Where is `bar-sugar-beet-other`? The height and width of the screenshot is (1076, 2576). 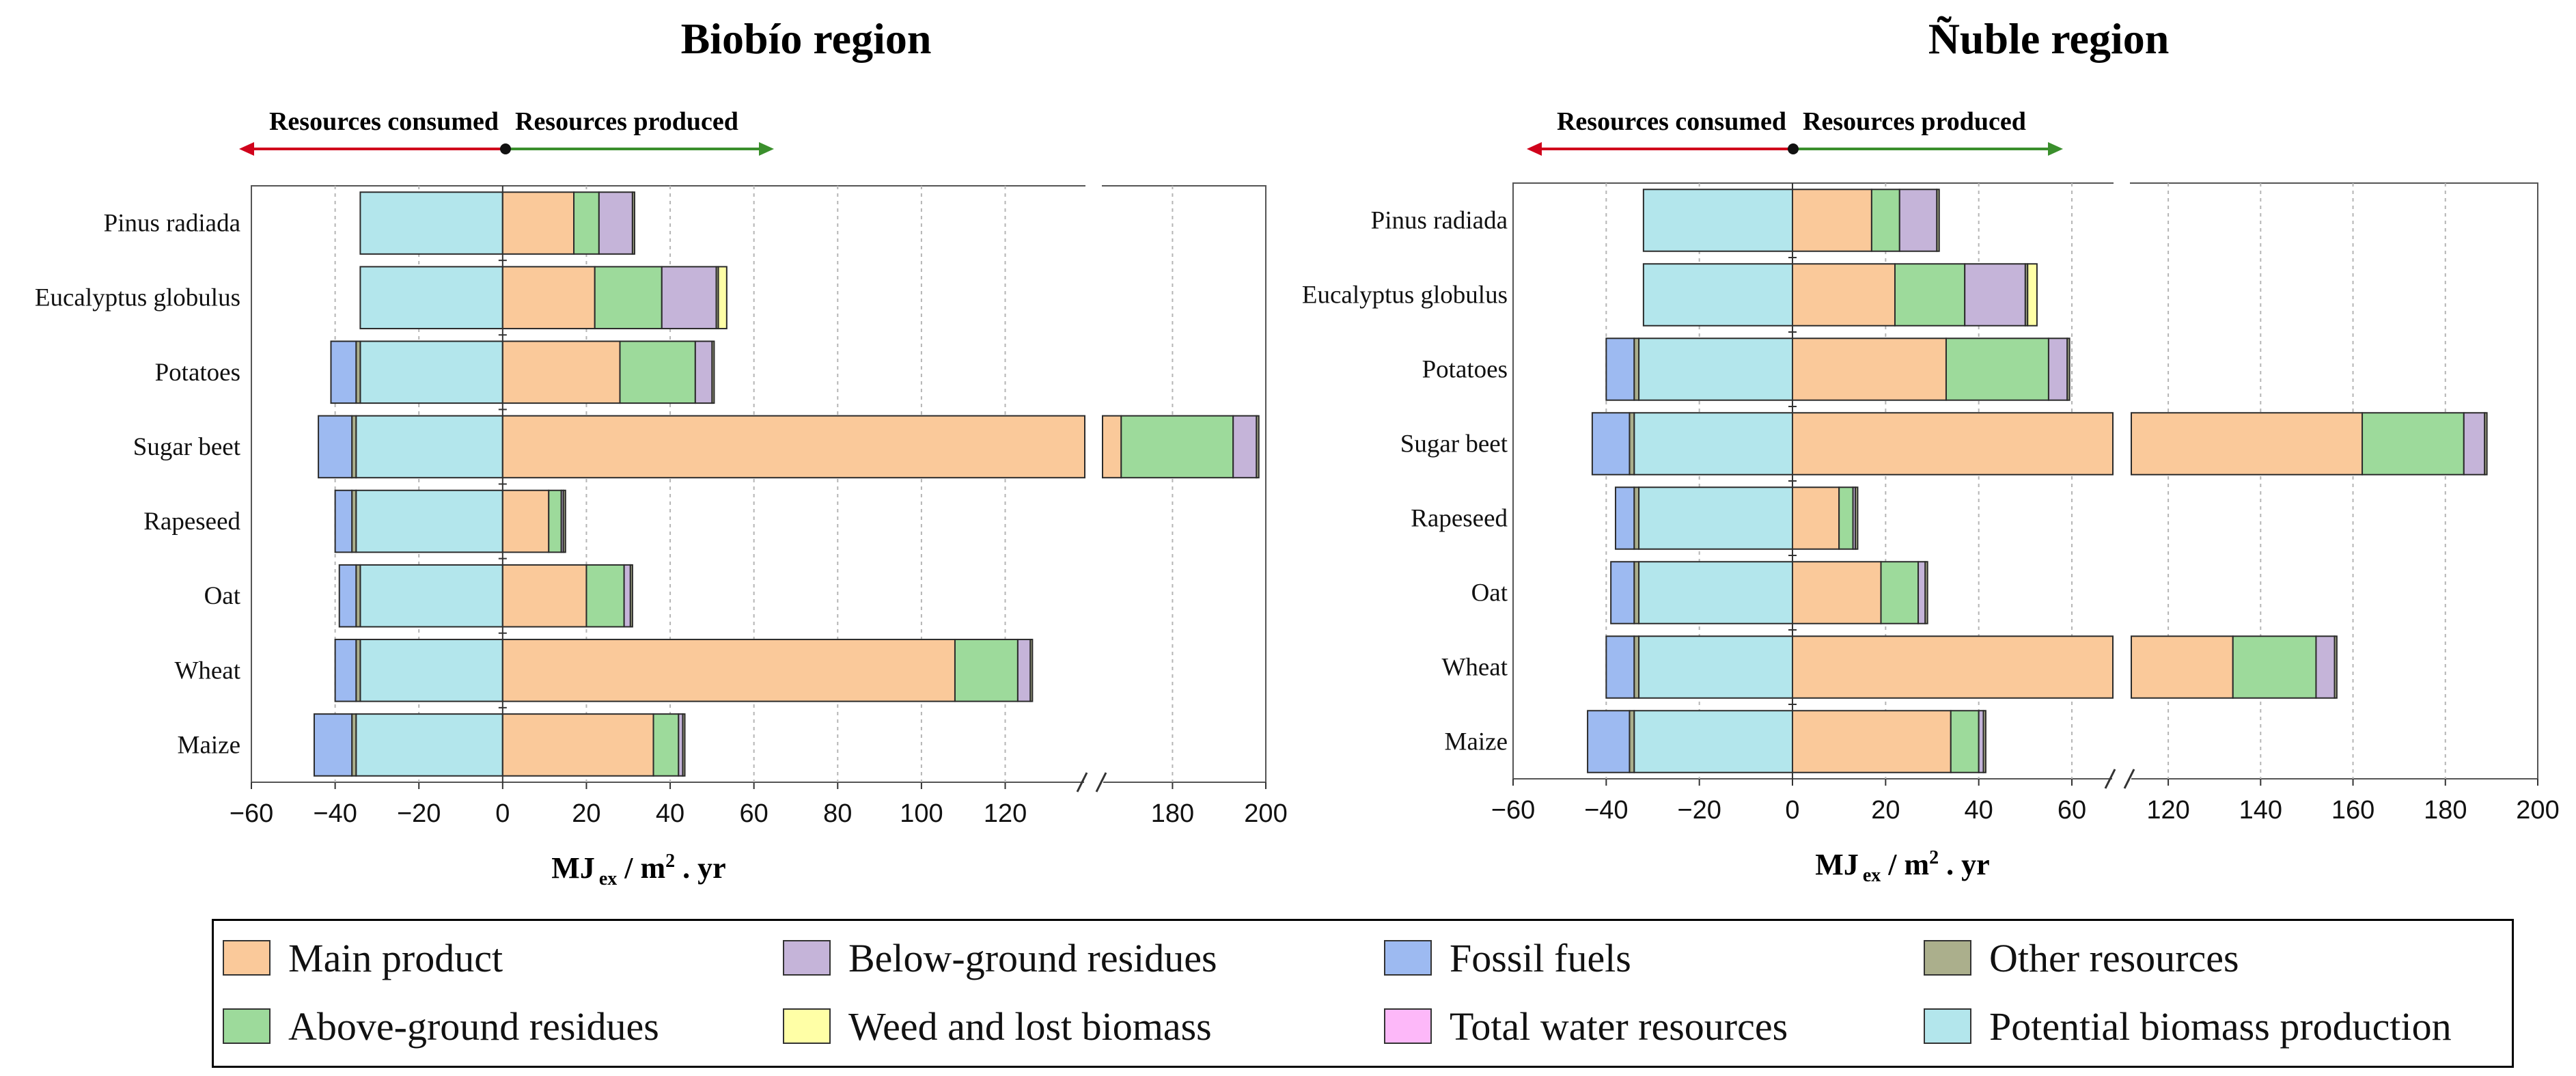 bar-sugar-beet-other is located at coordinates (1258, 447).